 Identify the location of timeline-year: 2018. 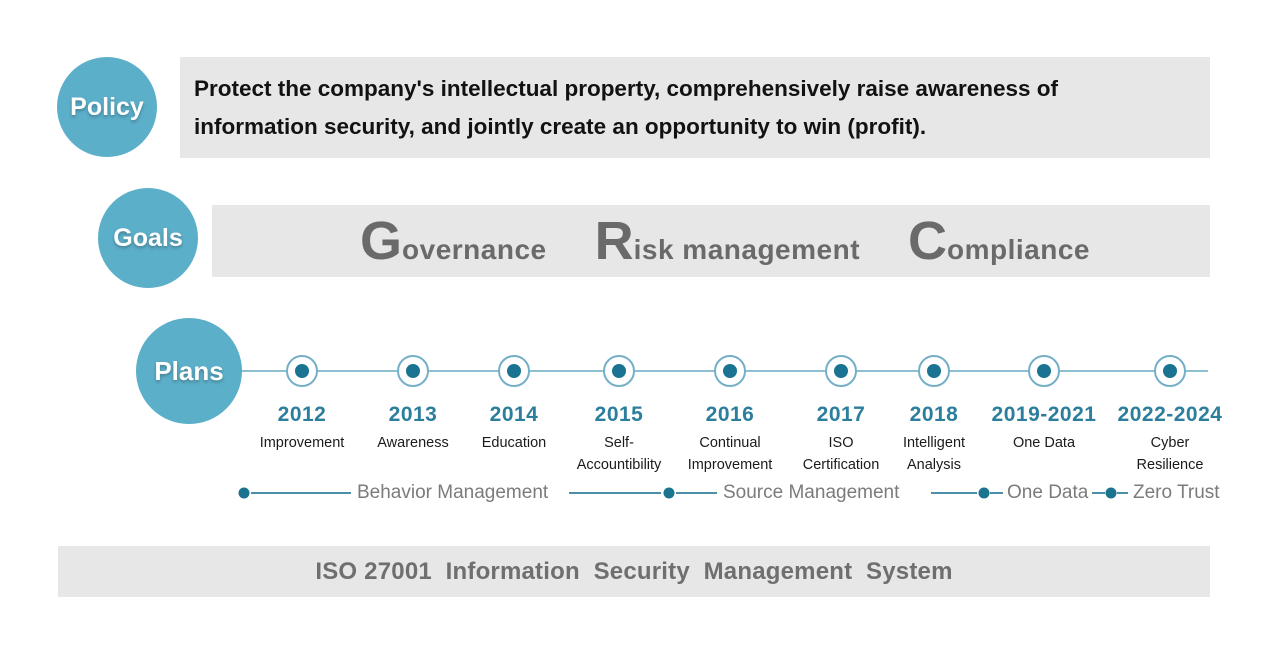
(934, 414).